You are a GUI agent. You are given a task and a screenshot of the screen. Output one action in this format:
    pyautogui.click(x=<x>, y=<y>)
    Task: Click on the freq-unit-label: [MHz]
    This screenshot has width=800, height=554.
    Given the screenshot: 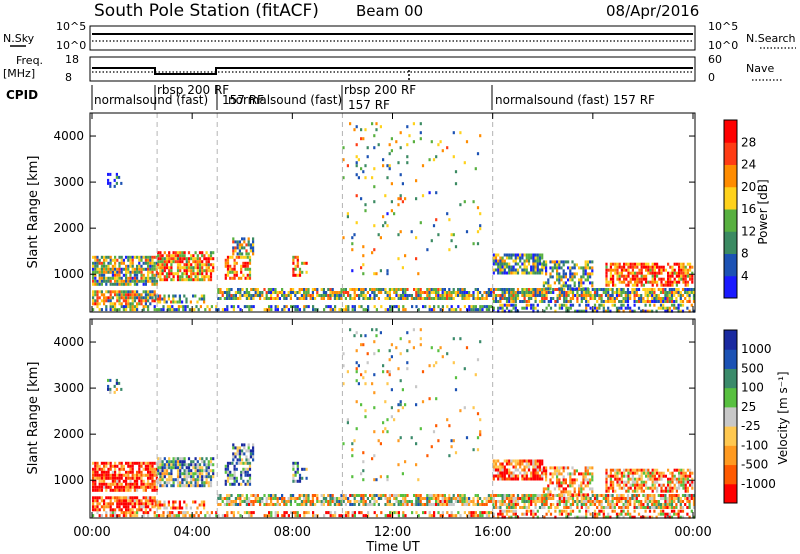 What is the action you would take?
    pyautogui.click(x=19, y=73)
    